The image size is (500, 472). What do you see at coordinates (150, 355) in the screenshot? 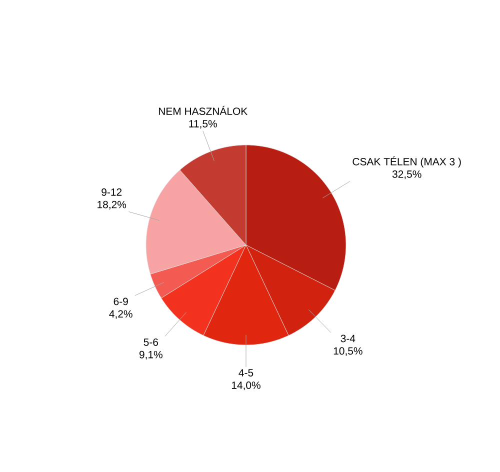
I see `data-label: 9,1%` at bounding box center [150, 355].